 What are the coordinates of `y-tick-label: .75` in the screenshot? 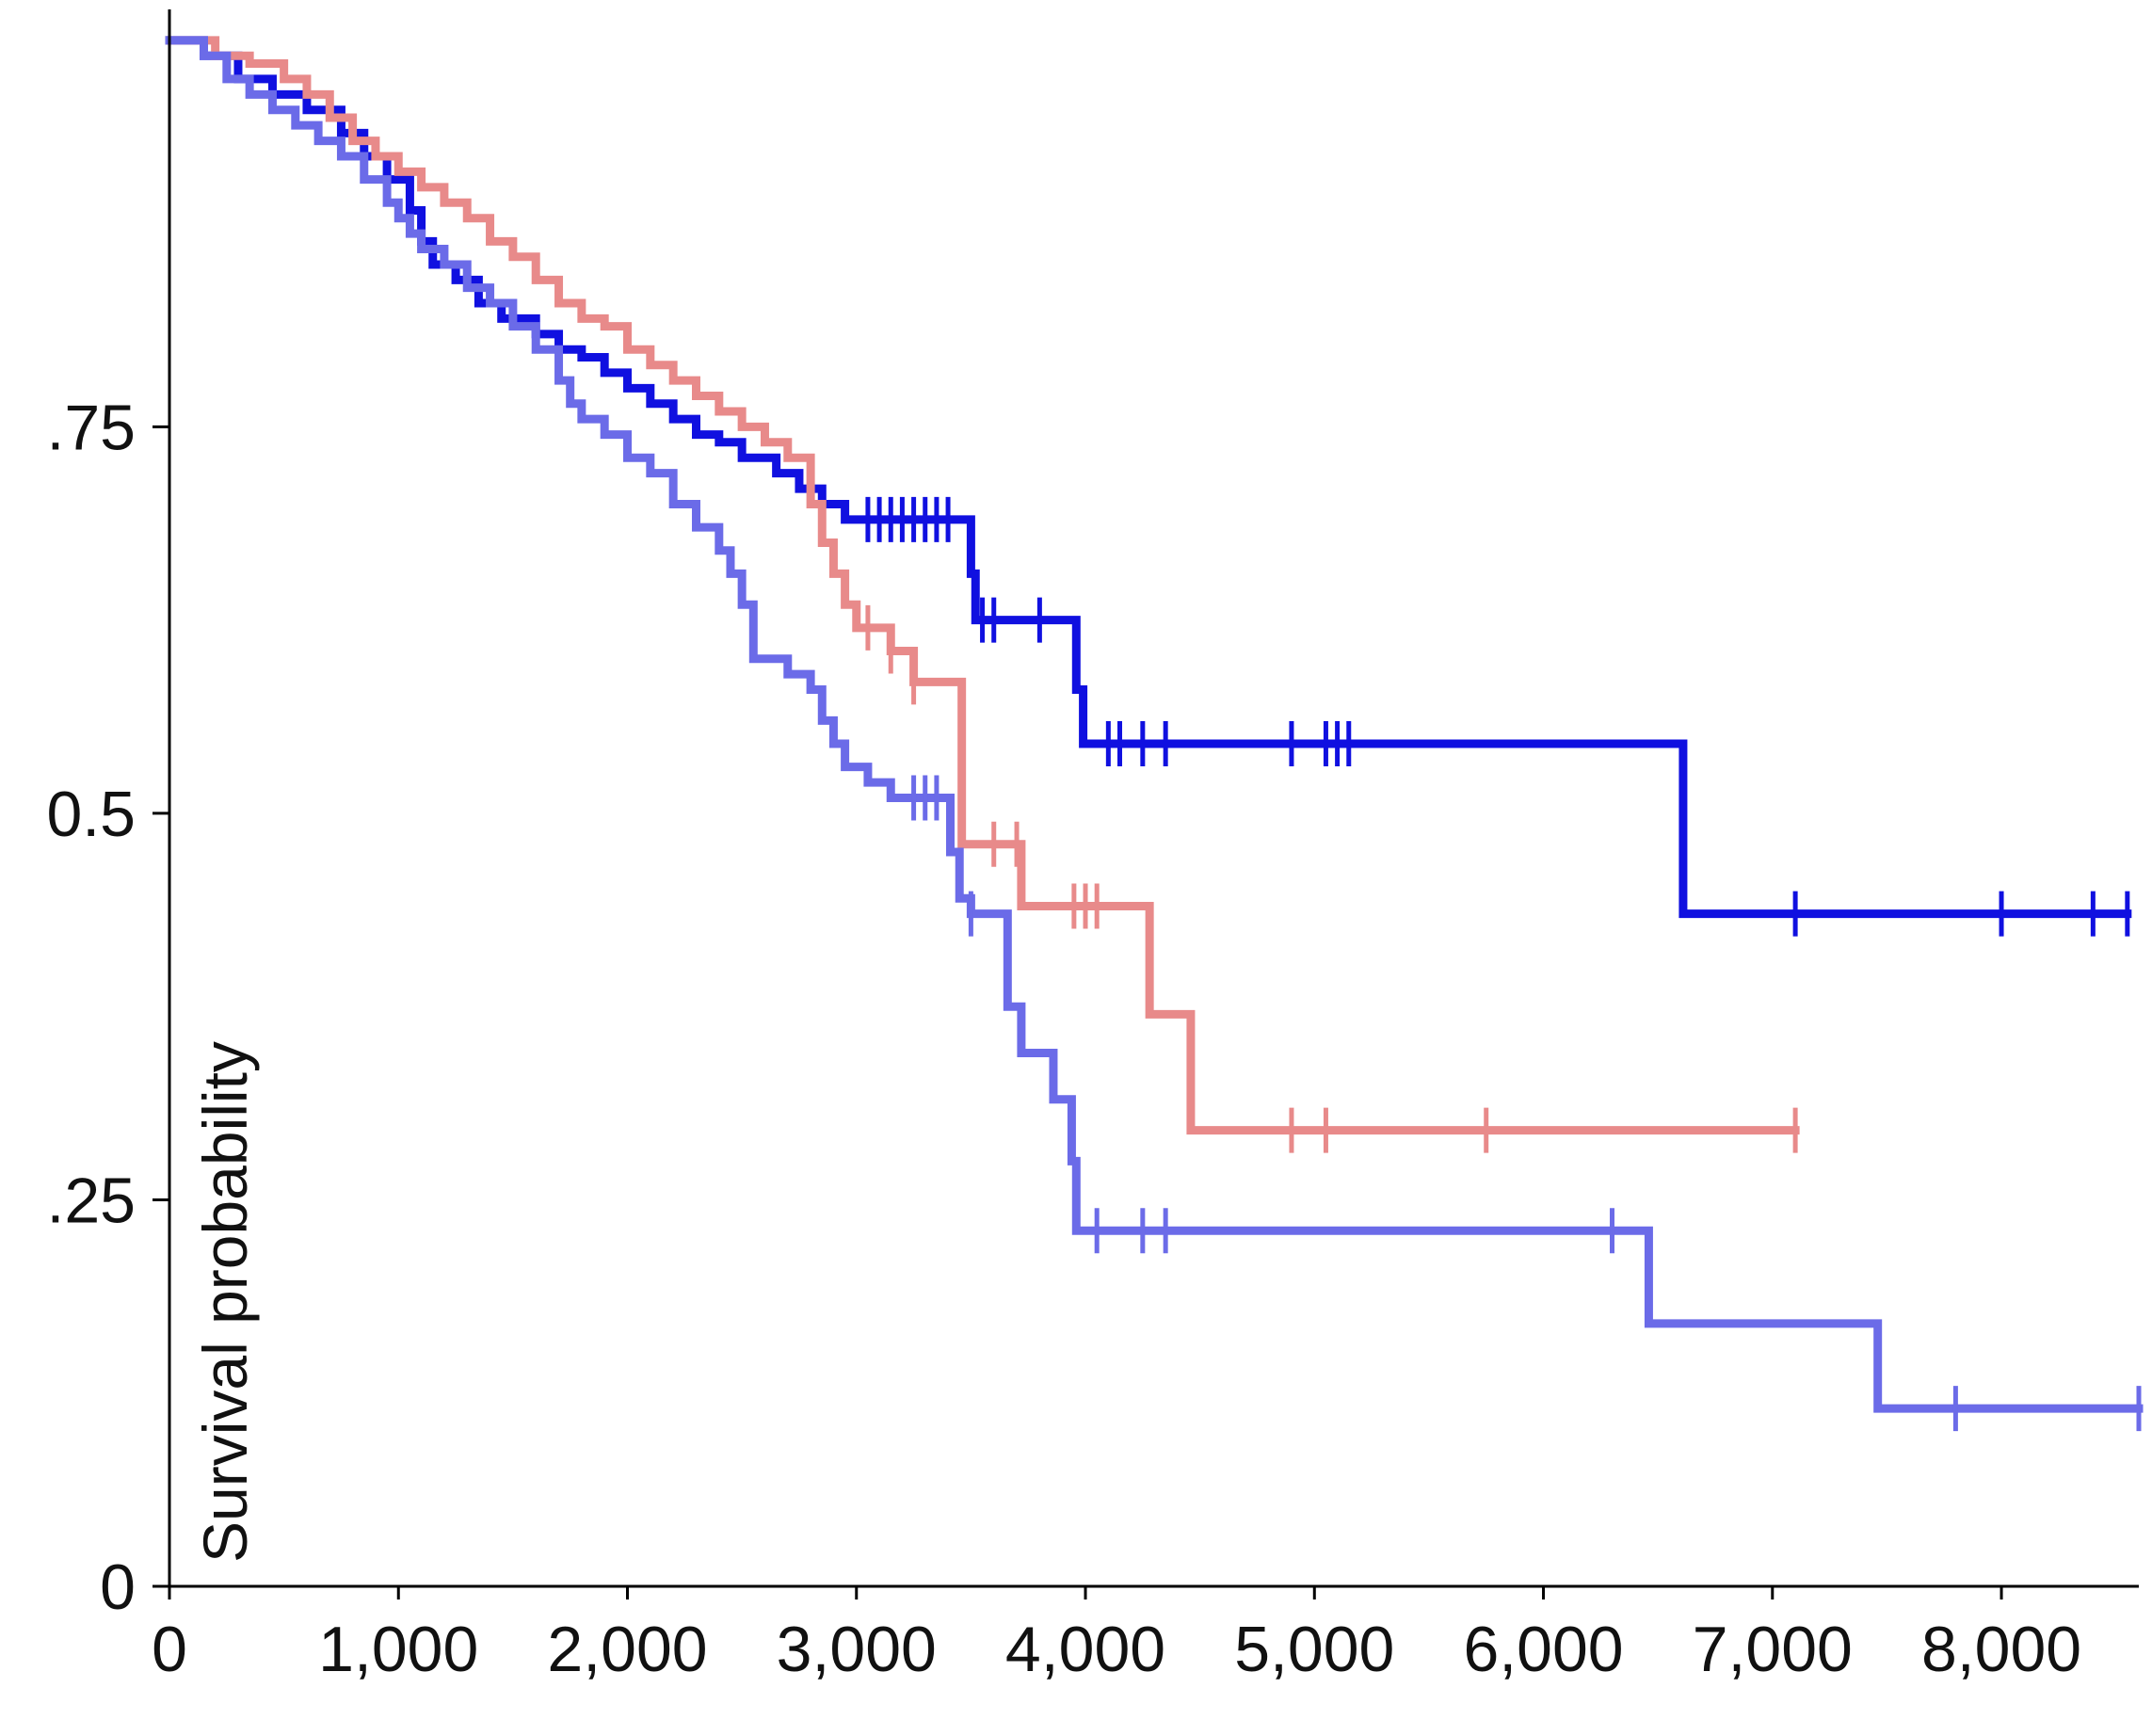 It's located at (91, 428).